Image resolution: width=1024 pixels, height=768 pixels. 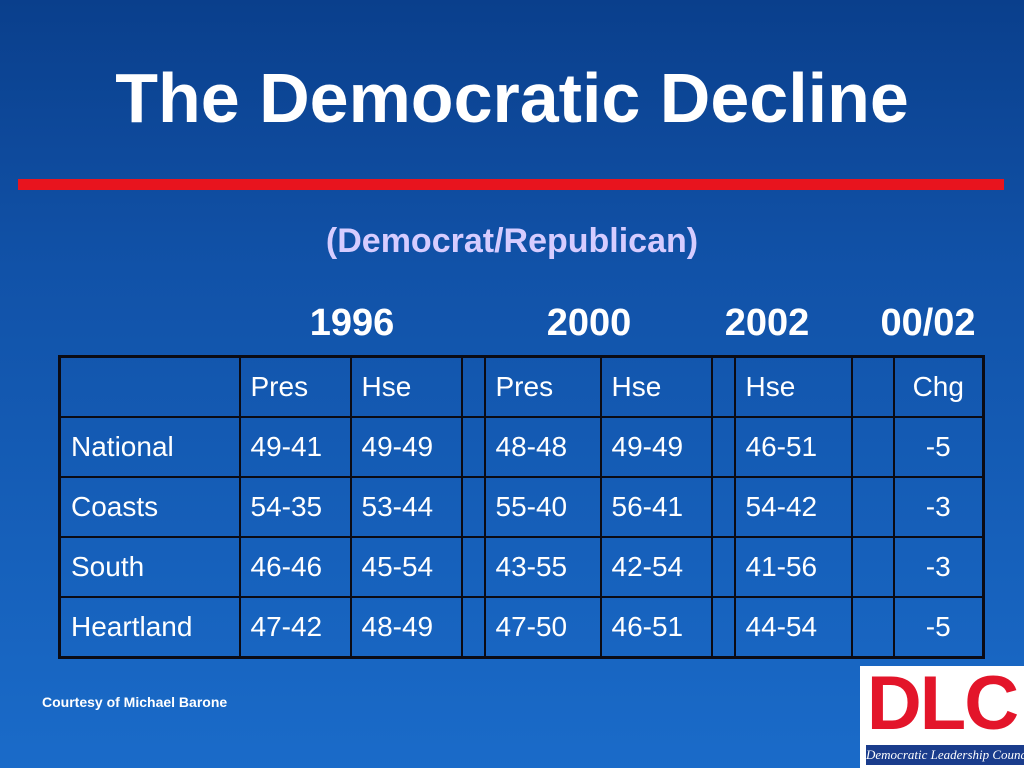 I want to click on table-header-row: Pres Hse Pres Hse Hse Chg, so click(x=521, y=386).